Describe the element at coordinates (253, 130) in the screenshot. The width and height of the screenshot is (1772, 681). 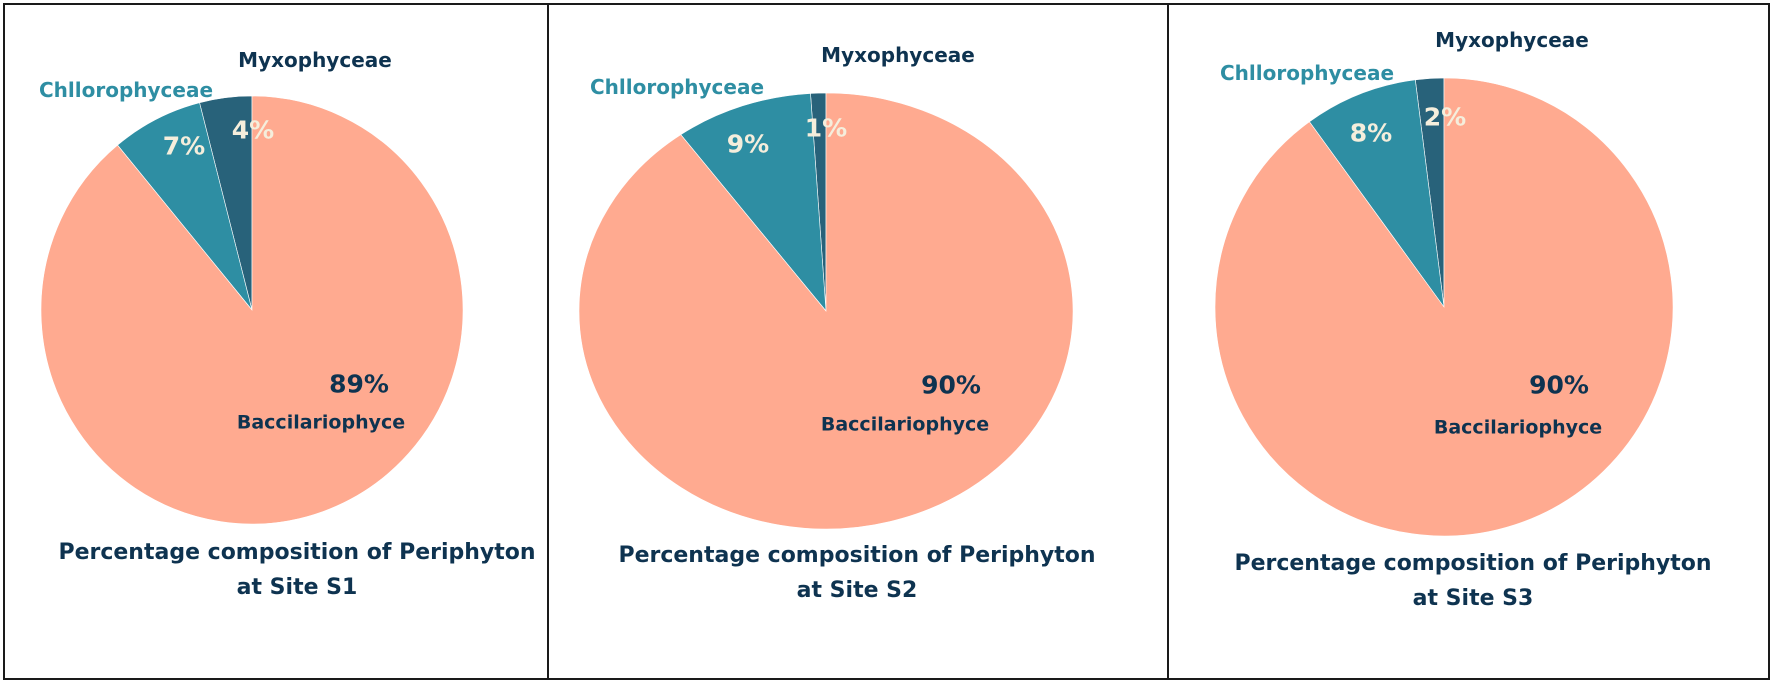
I see `percent-label-myxophyceae: 4%` at that location.